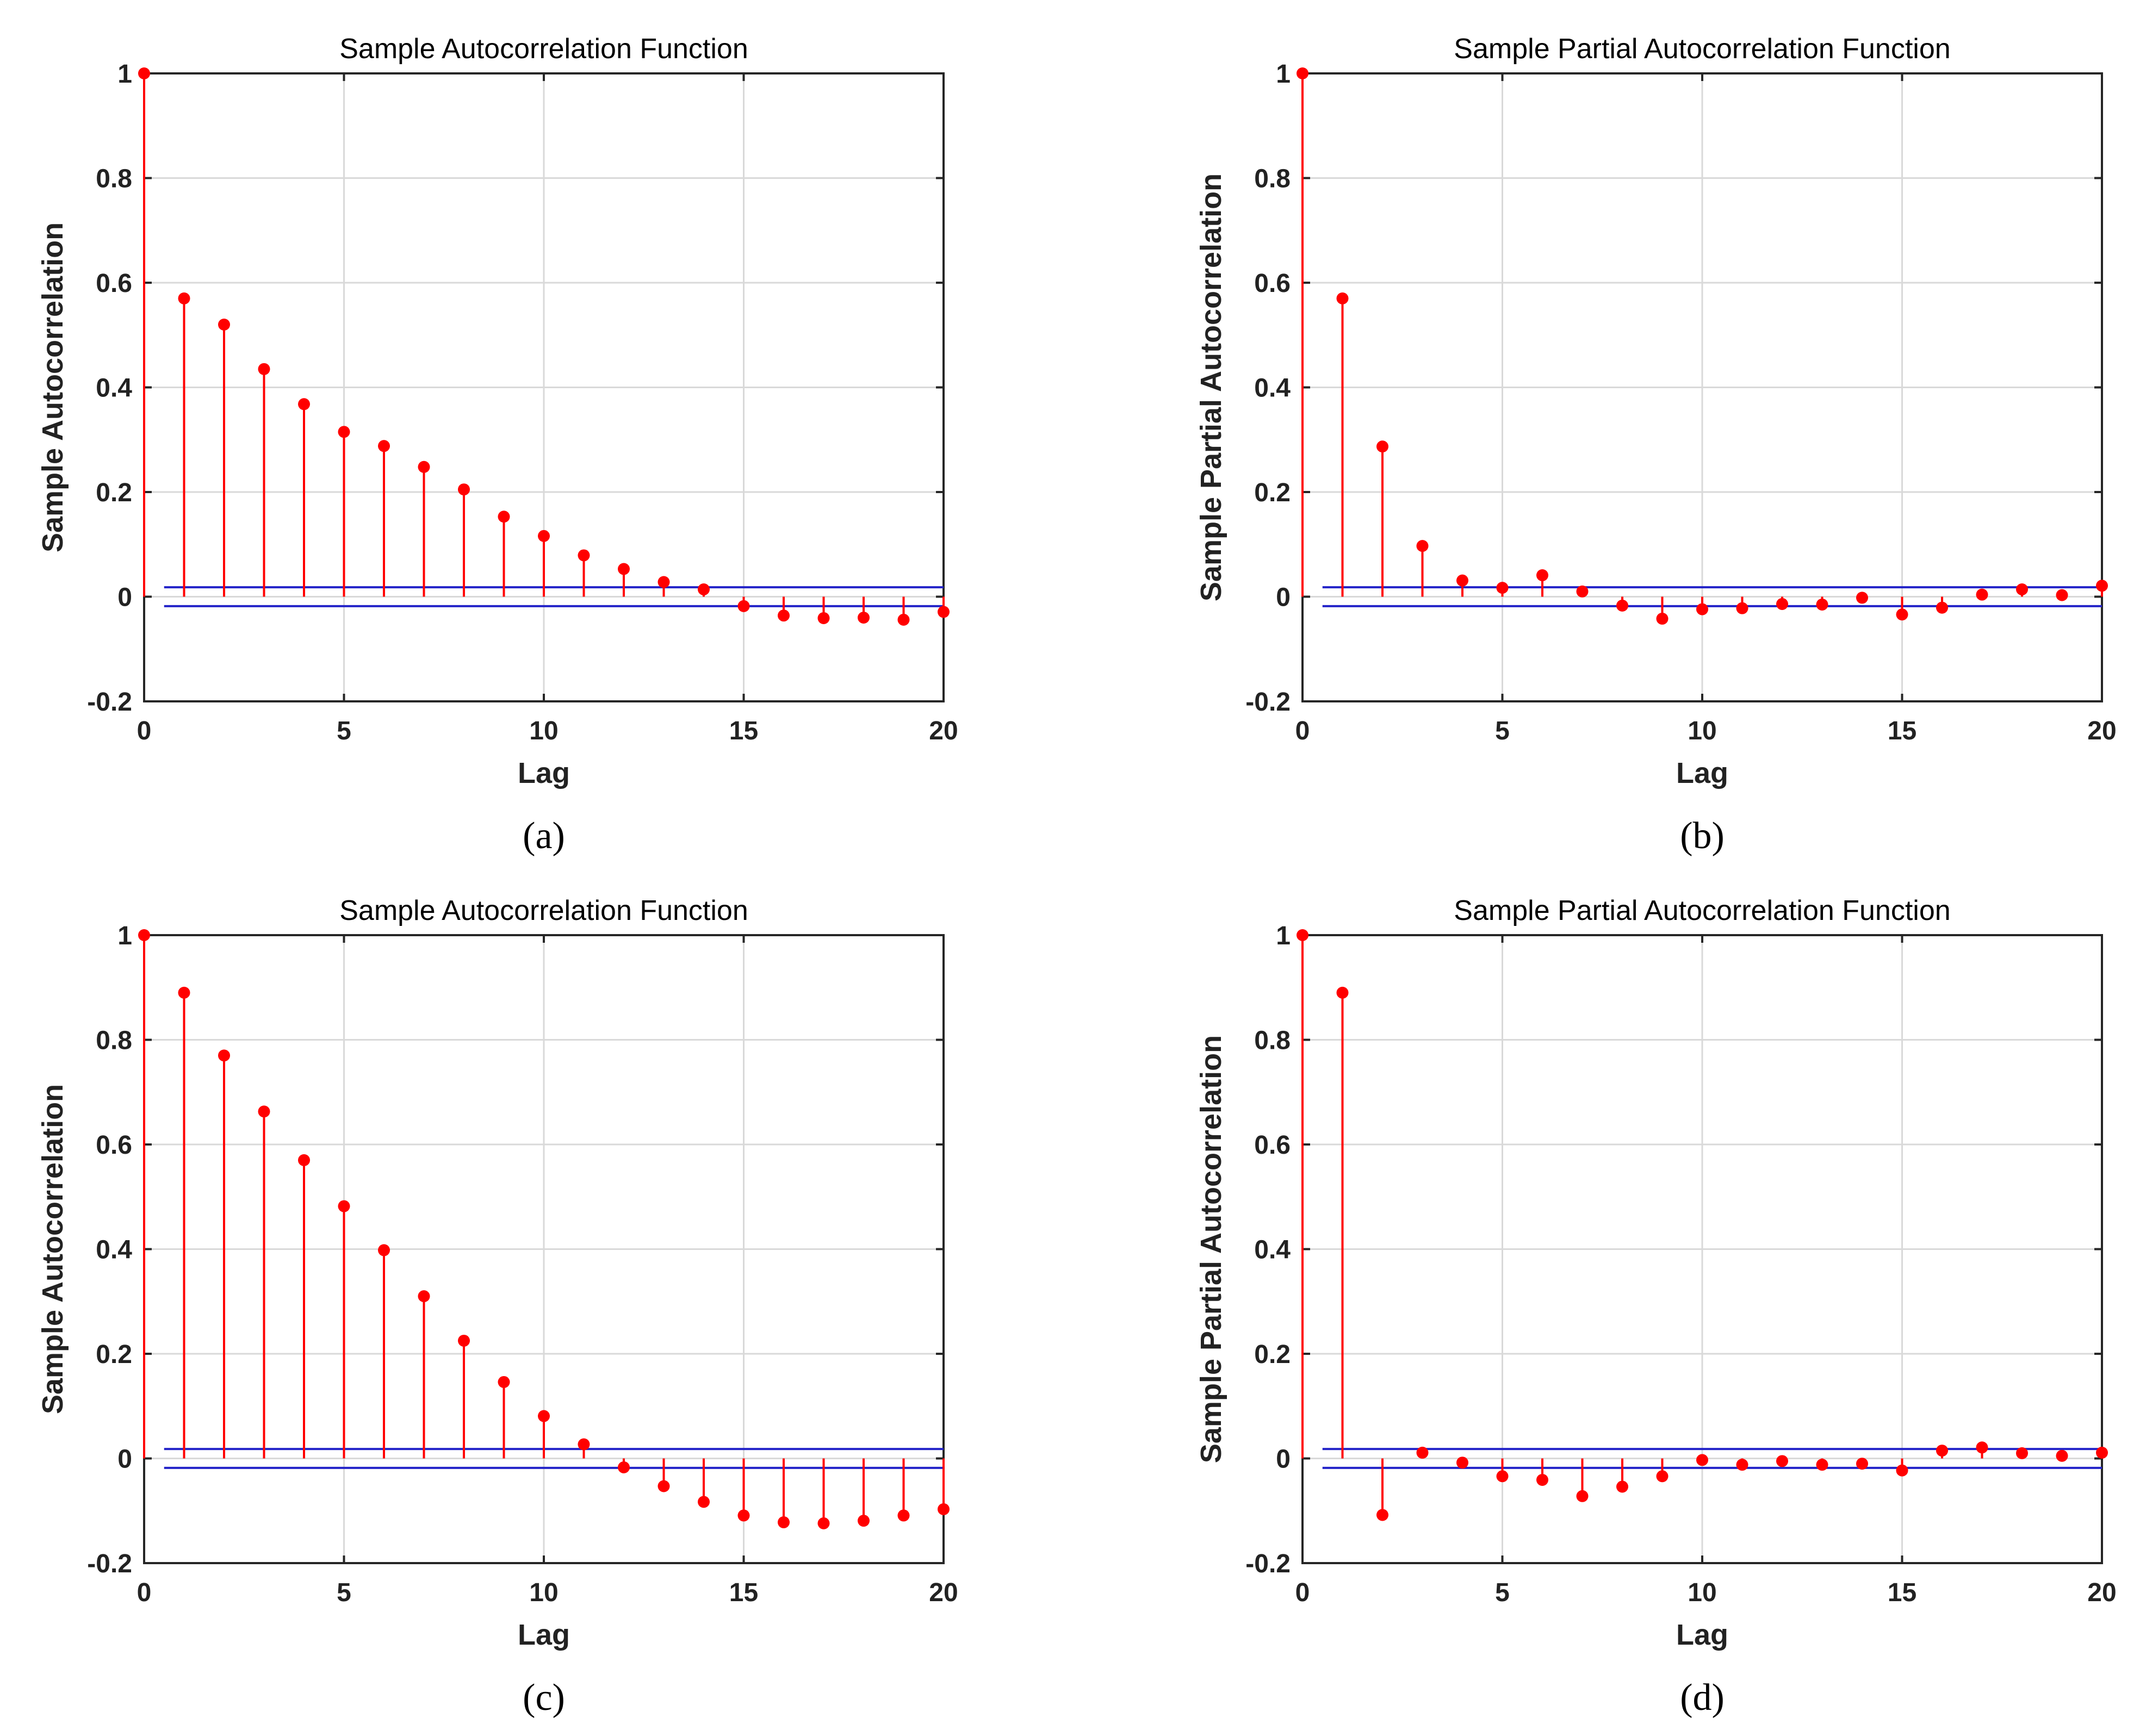  What do you see at coordinates (1273, 283) in the screenshot?
I see `y-tick-label: 0.6` at bounding box center [1273, 283].